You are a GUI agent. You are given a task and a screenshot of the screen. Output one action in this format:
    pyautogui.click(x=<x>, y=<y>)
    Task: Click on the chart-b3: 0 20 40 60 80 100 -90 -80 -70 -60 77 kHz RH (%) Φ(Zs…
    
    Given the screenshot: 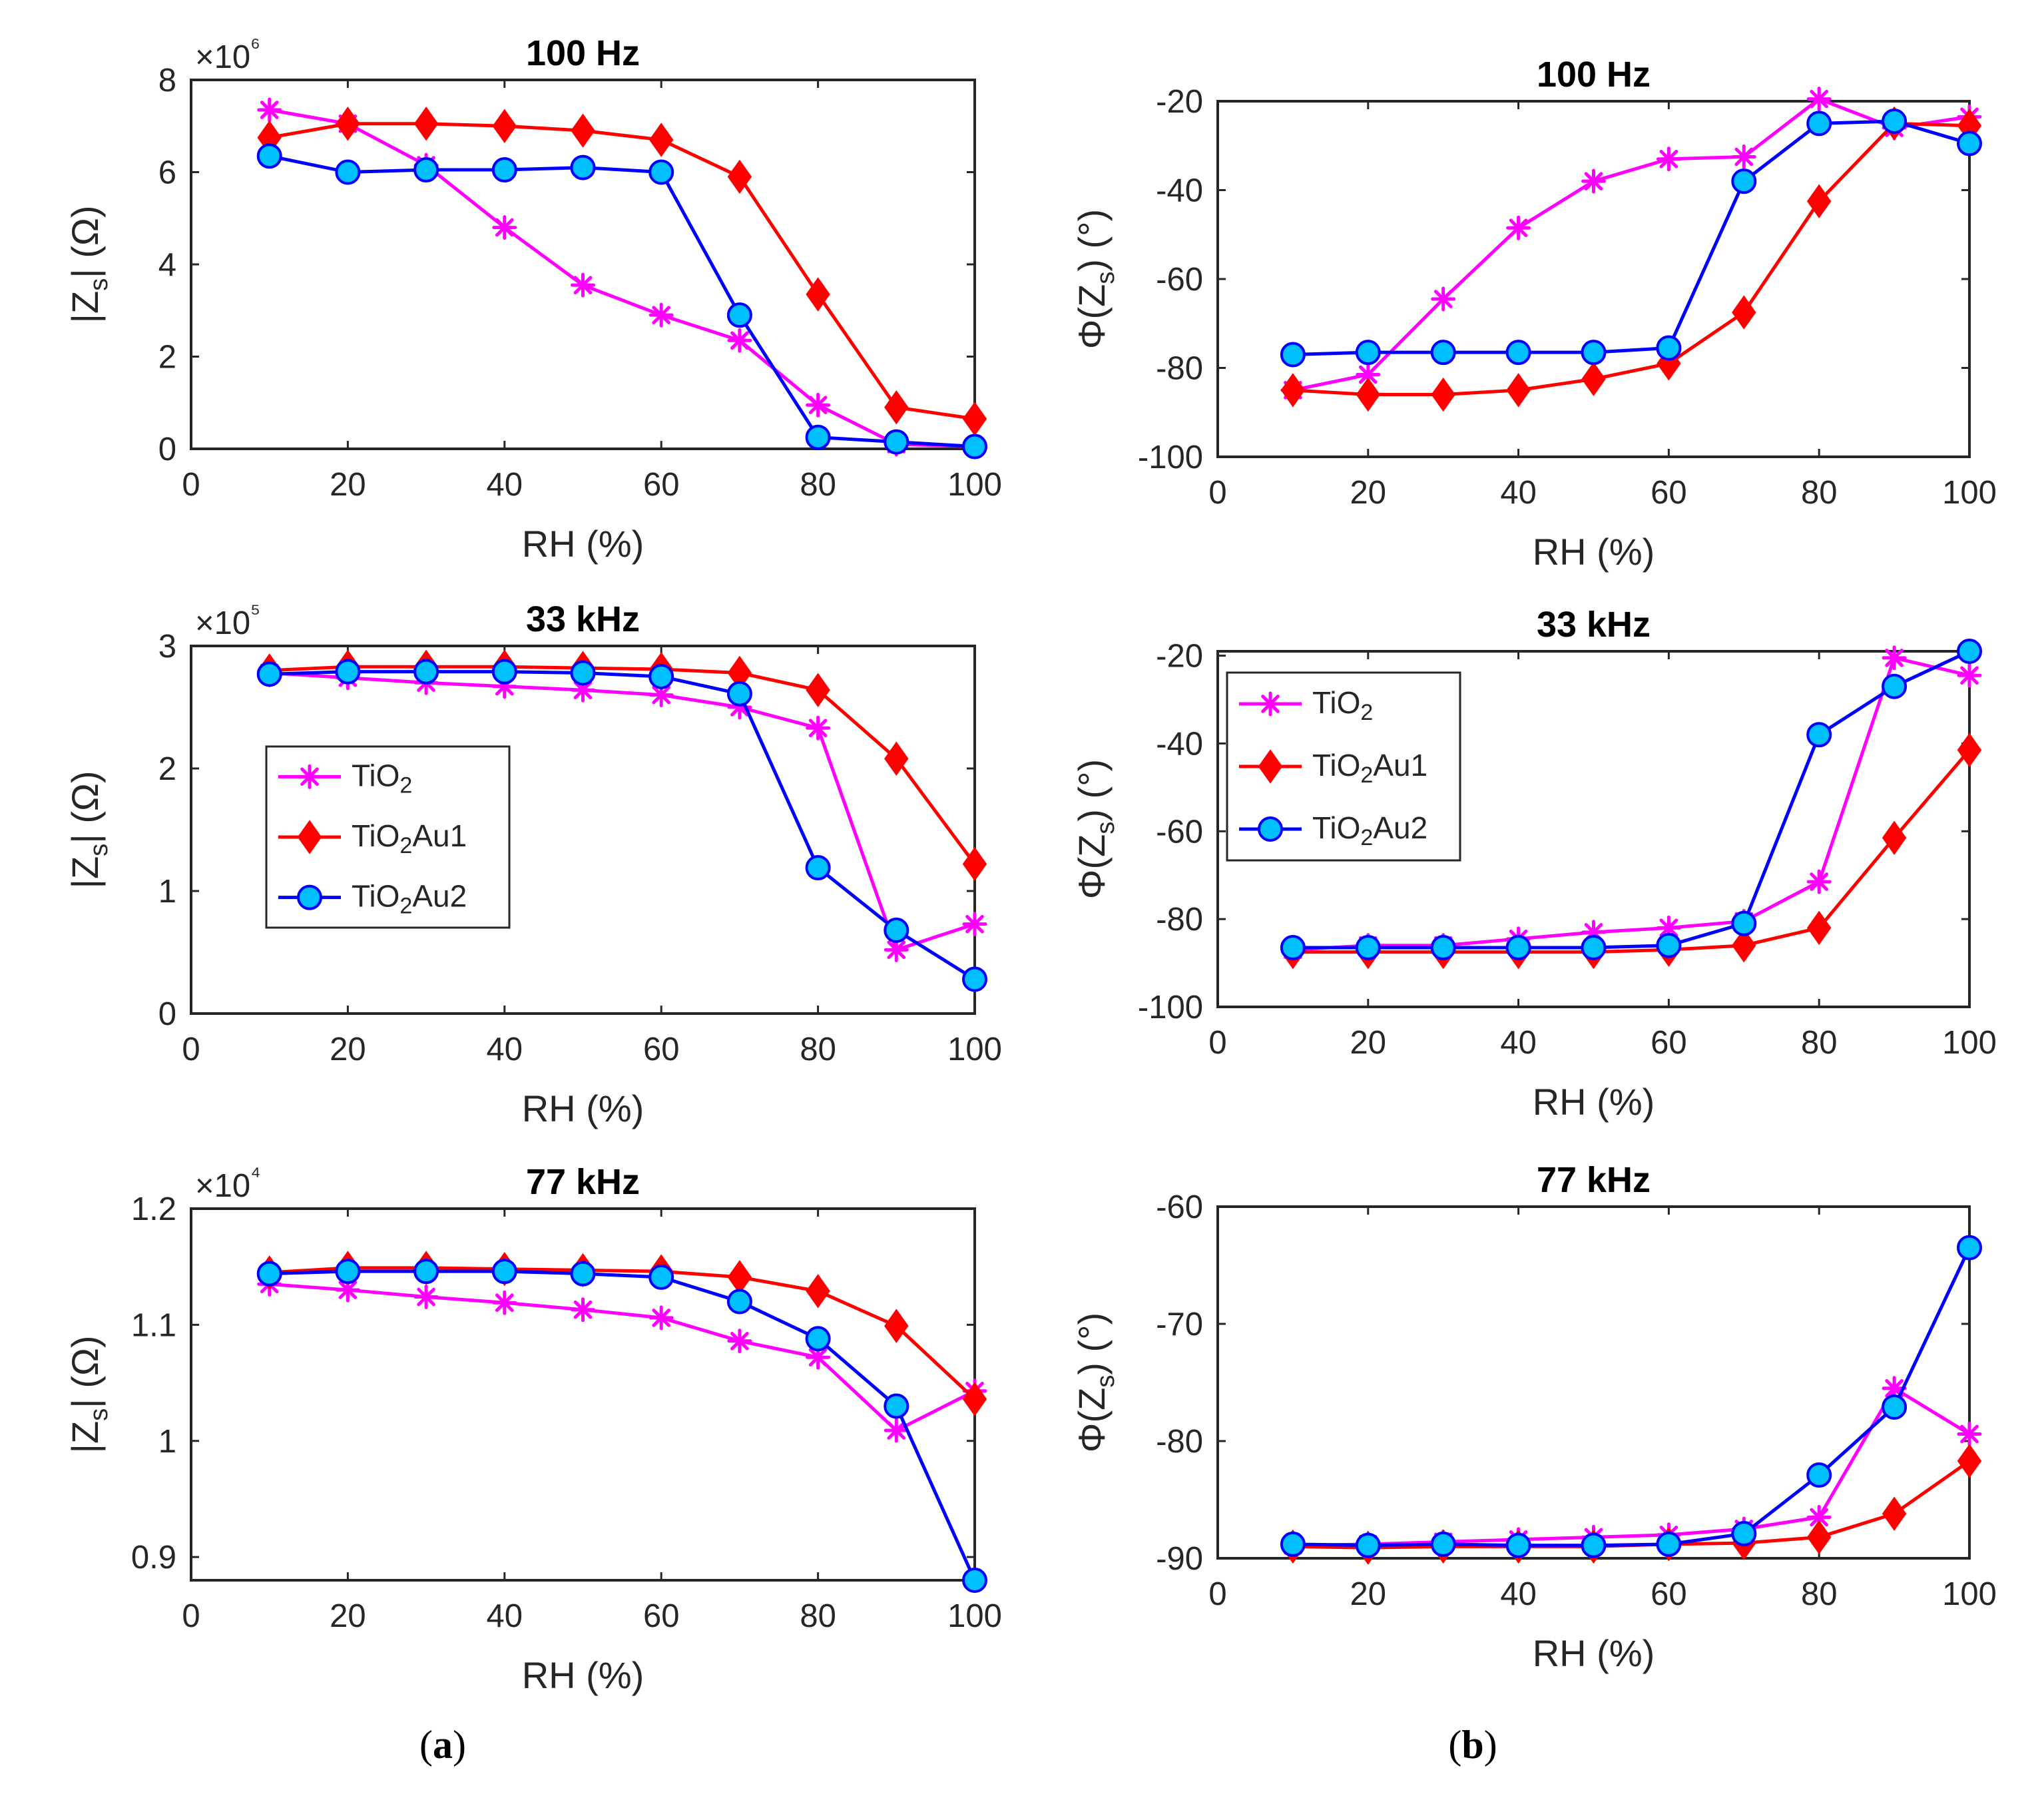 What is the action you would take?
    pyautogui.click(x=1534, y=1417)
    